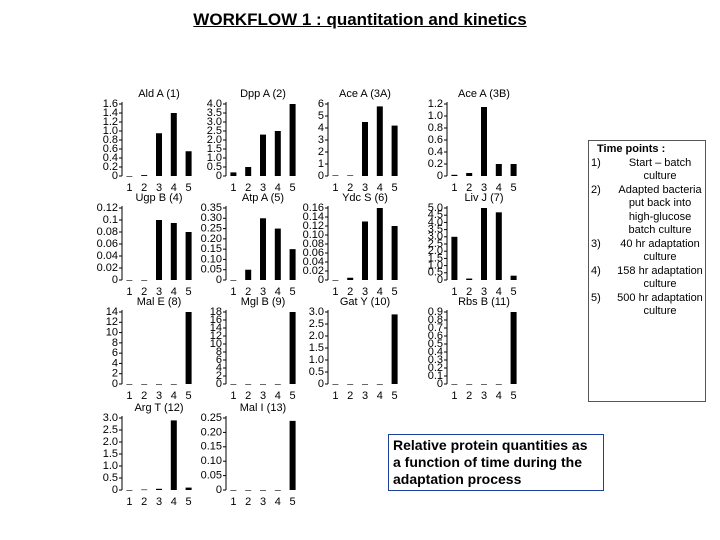 This screenshot has width=720, height=540. Describe the element at coordinates (596, 162) in the screenshot. I see `time-point-number: 1)` at that location.